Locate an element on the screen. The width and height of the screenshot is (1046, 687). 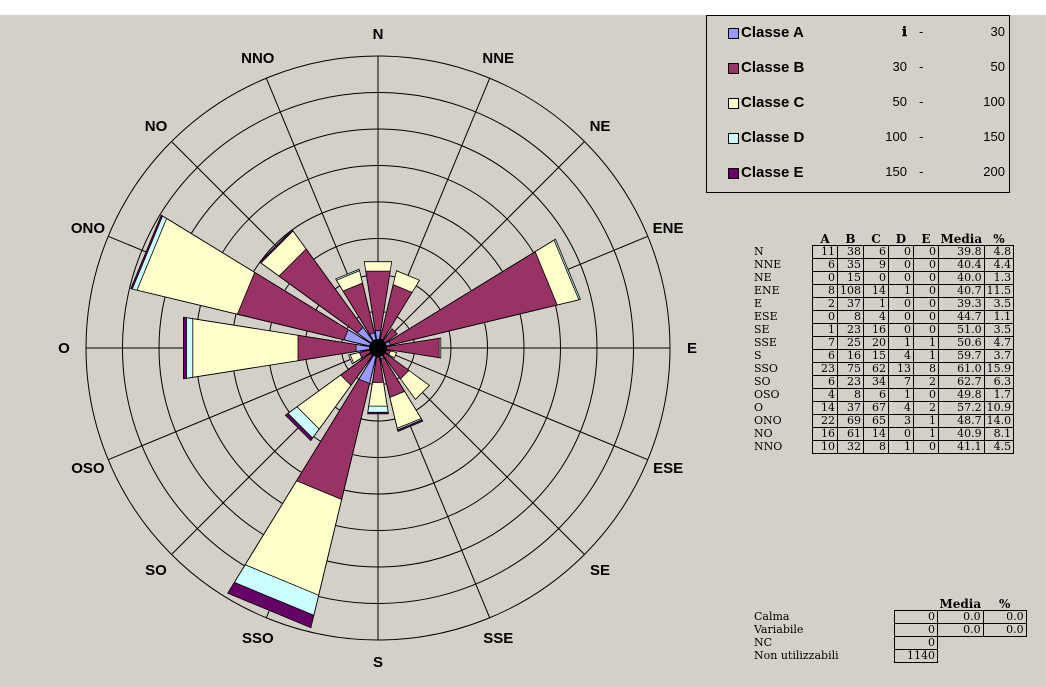
direction-table-header: A B C D E Media% is located at coordinates (883, 239).